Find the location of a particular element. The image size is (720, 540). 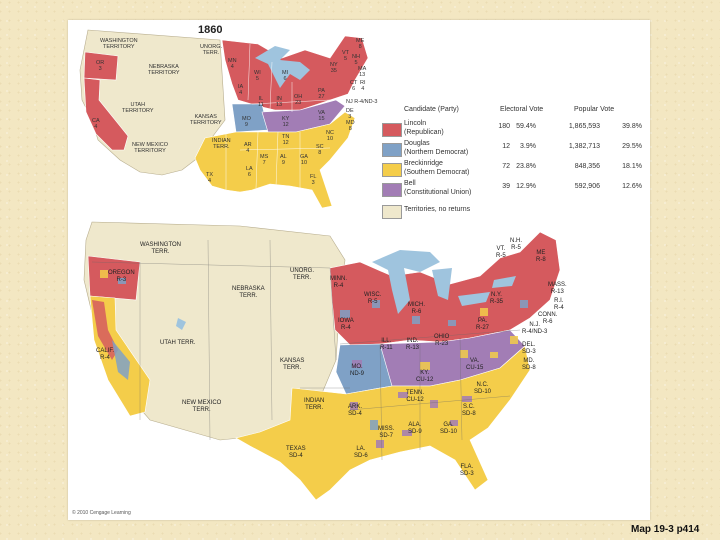

label-oregon: OREGON R-3 is located at coordinates (121, 276).